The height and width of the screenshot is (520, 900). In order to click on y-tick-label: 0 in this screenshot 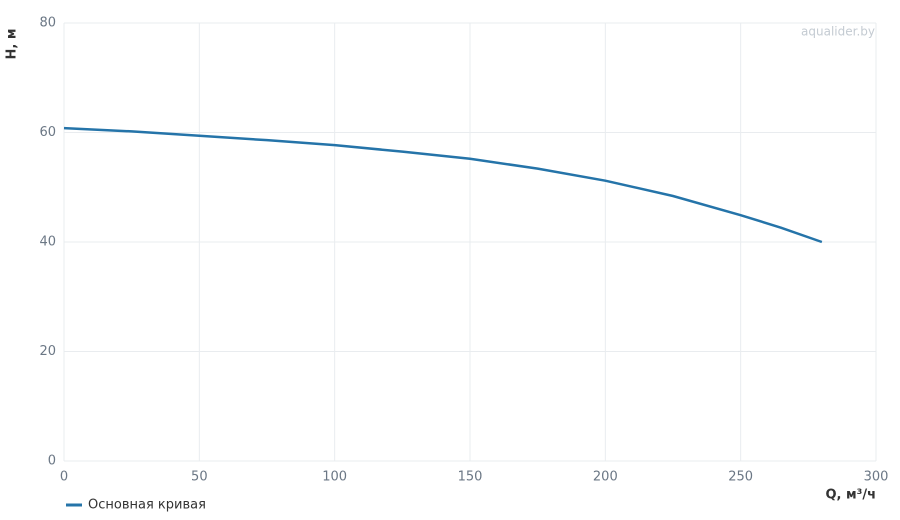, I will do `click(52, 461)`.